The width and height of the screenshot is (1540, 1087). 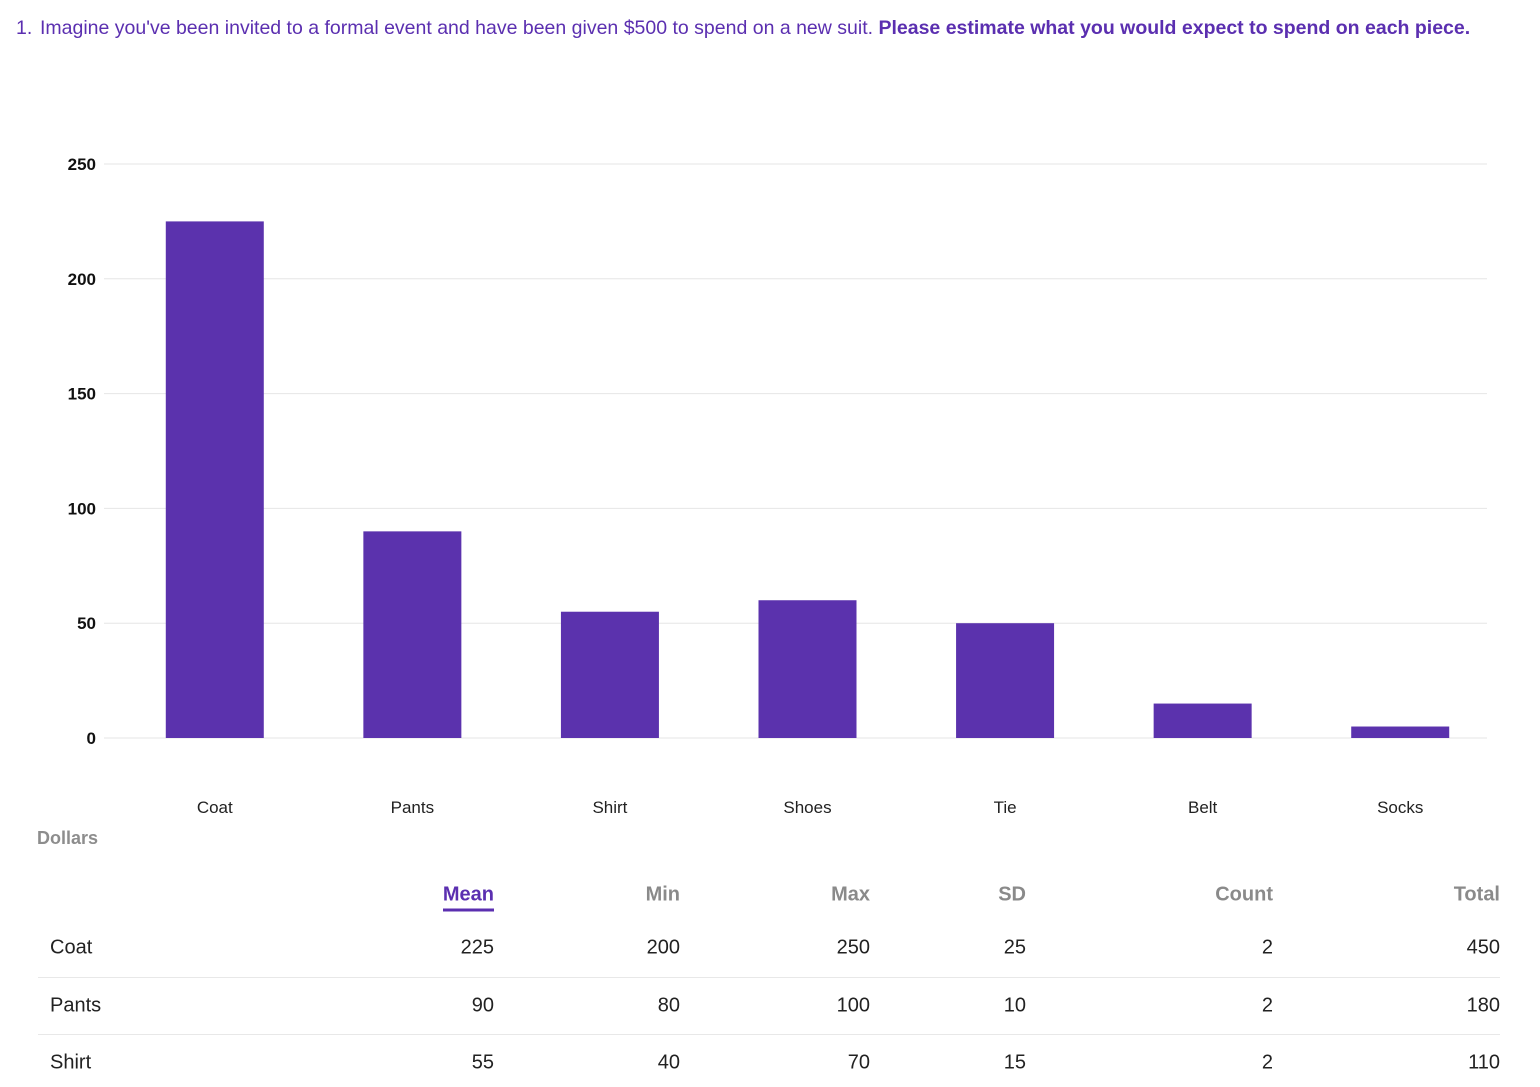 I want to click on y-tick-label: 0, so click(x=91, y=738).